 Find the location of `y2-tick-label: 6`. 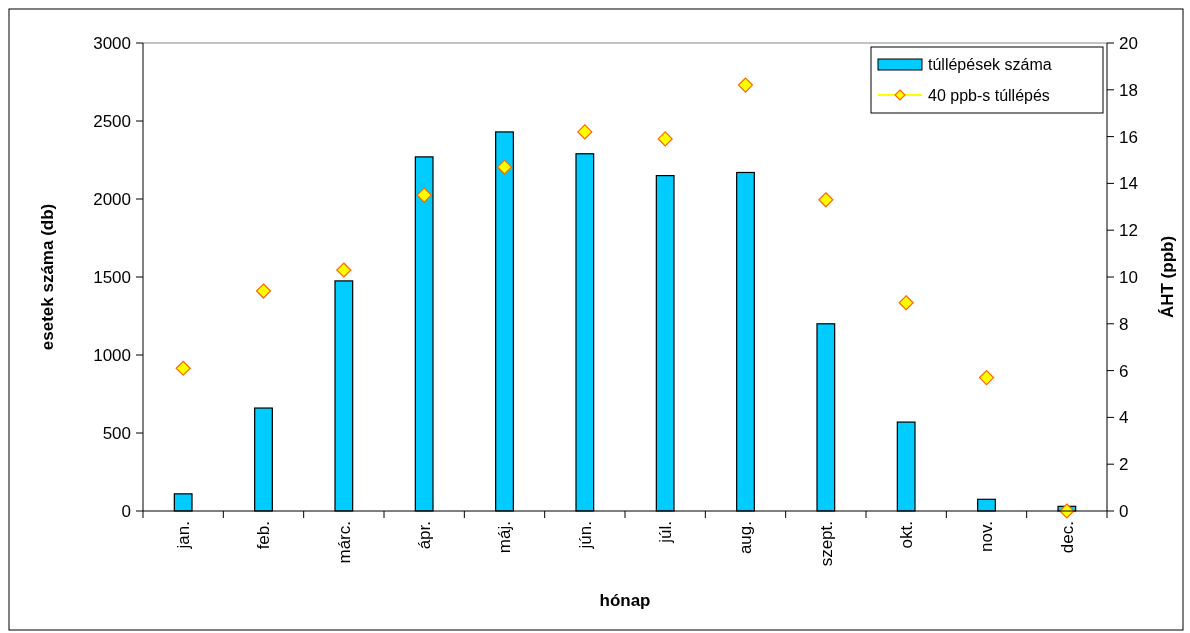

y2-tick-label: 6 is located at coordinates (1124, 371).